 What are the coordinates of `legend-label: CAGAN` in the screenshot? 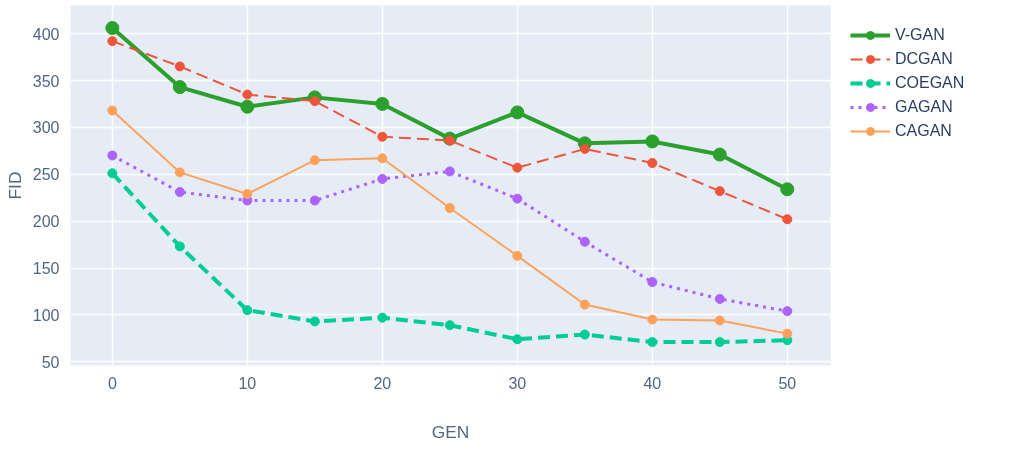 It's located at (923, 131).